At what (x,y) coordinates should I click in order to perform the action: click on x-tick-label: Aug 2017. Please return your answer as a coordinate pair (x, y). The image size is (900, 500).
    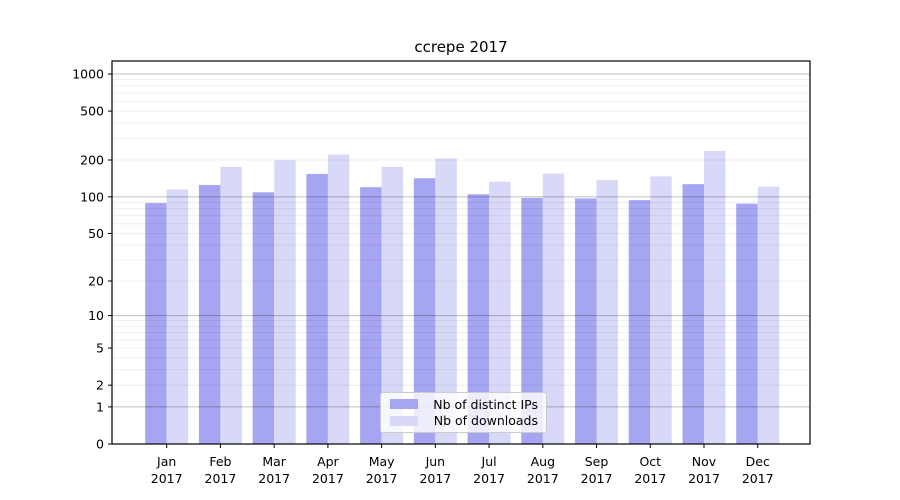
    Looking at the image, I should click on (543, 470).